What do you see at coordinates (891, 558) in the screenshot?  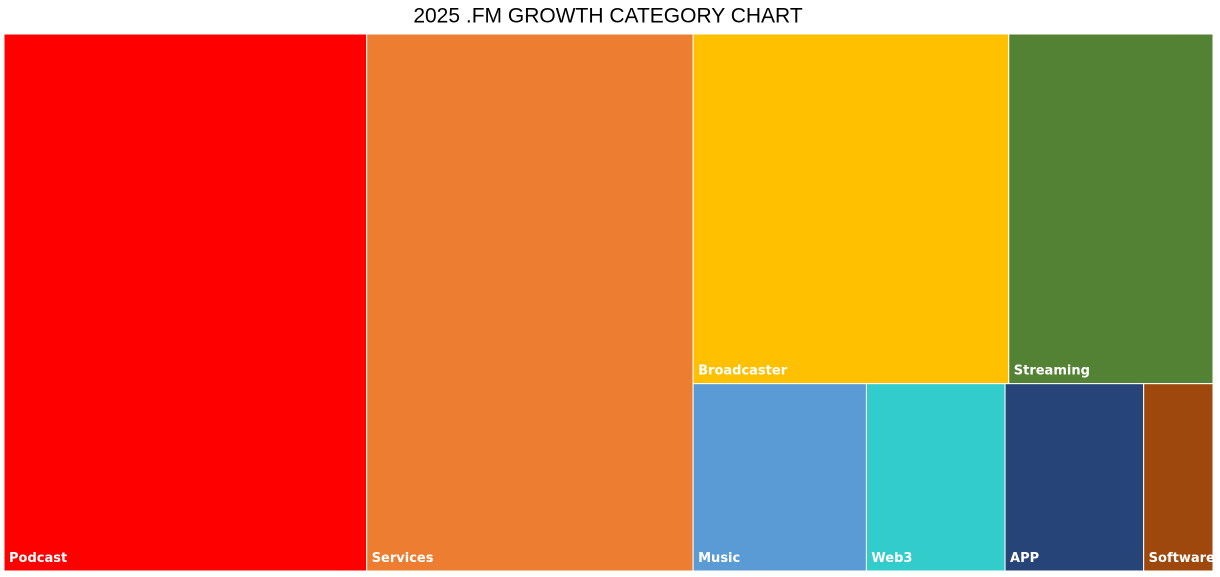 I see `tile-label: Web3` at bounding box center [891, 558].